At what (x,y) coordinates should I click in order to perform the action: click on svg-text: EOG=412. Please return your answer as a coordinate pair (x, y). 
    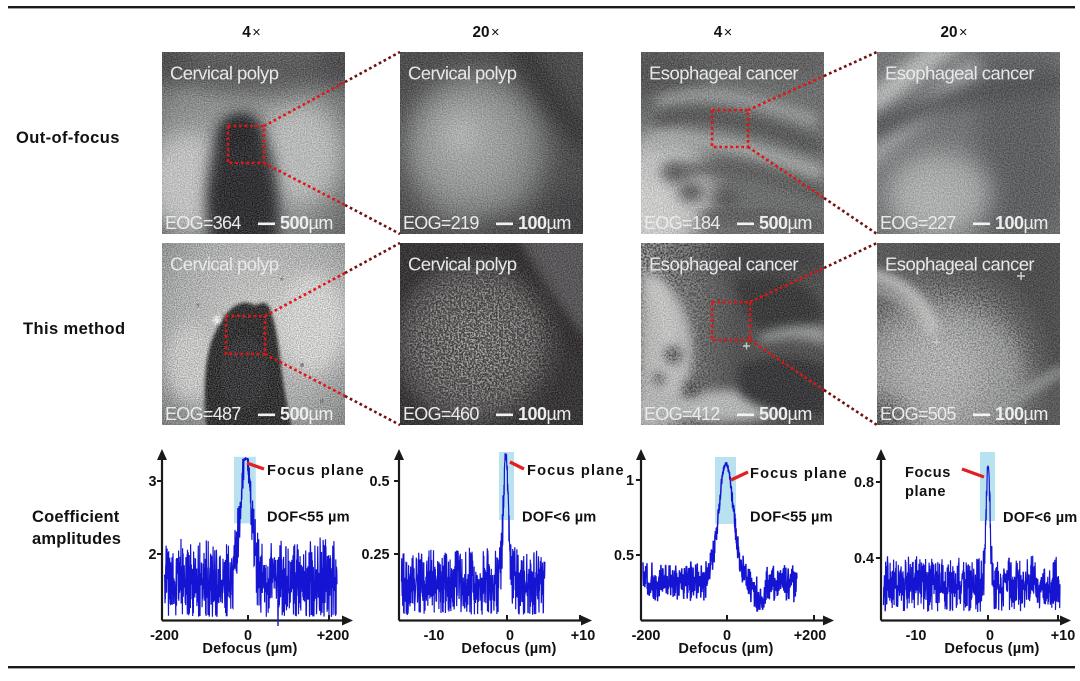
    Looking at the image, I should click on (682, 414).